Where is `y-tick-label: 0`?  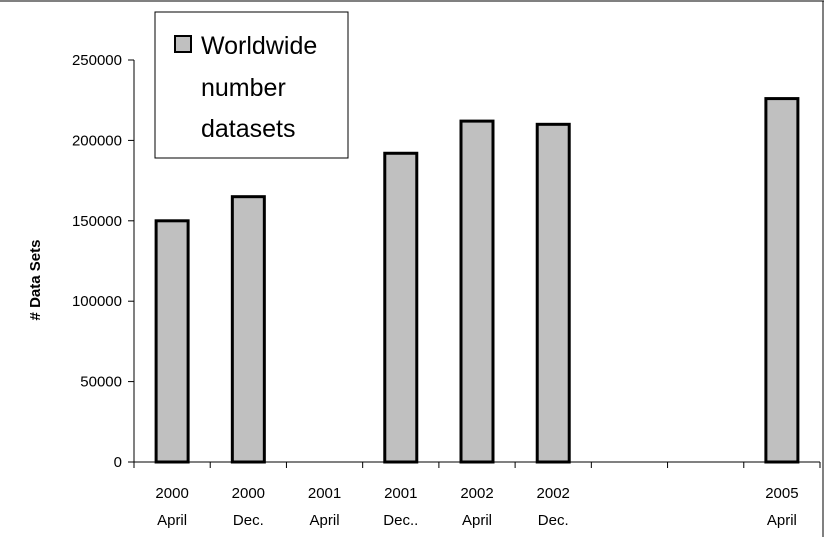 y-tick-label: 0 is located at coordinates (118, 462).